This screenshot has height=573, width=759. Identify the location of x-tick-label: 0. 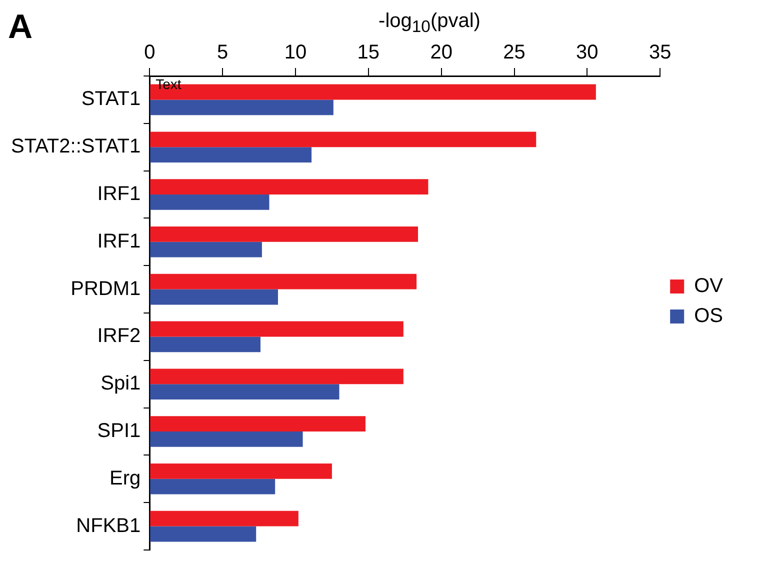
(150, 53).